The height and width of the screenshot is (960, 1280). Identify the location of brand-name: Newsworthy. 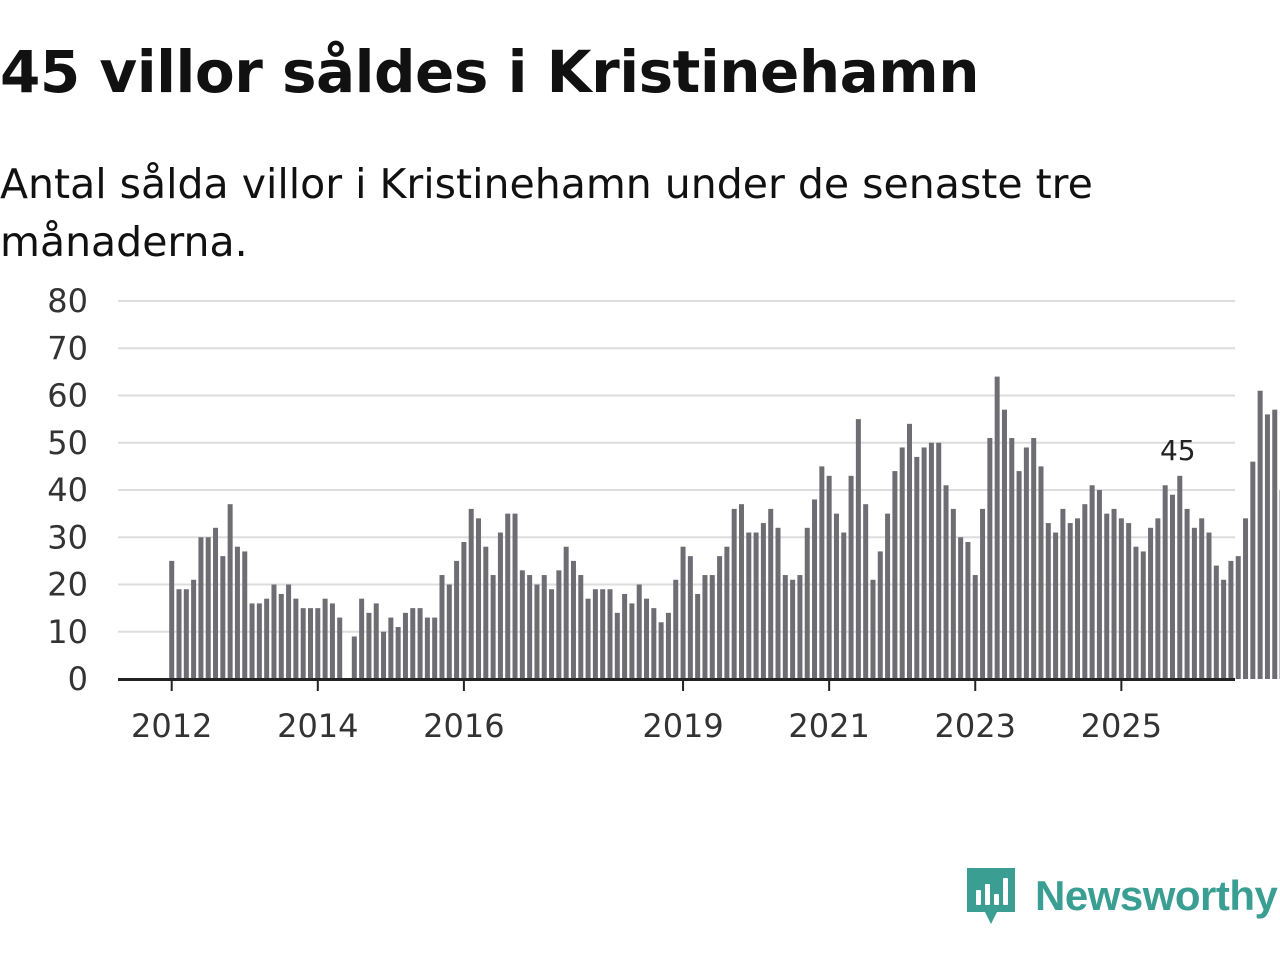
(1156, 895).